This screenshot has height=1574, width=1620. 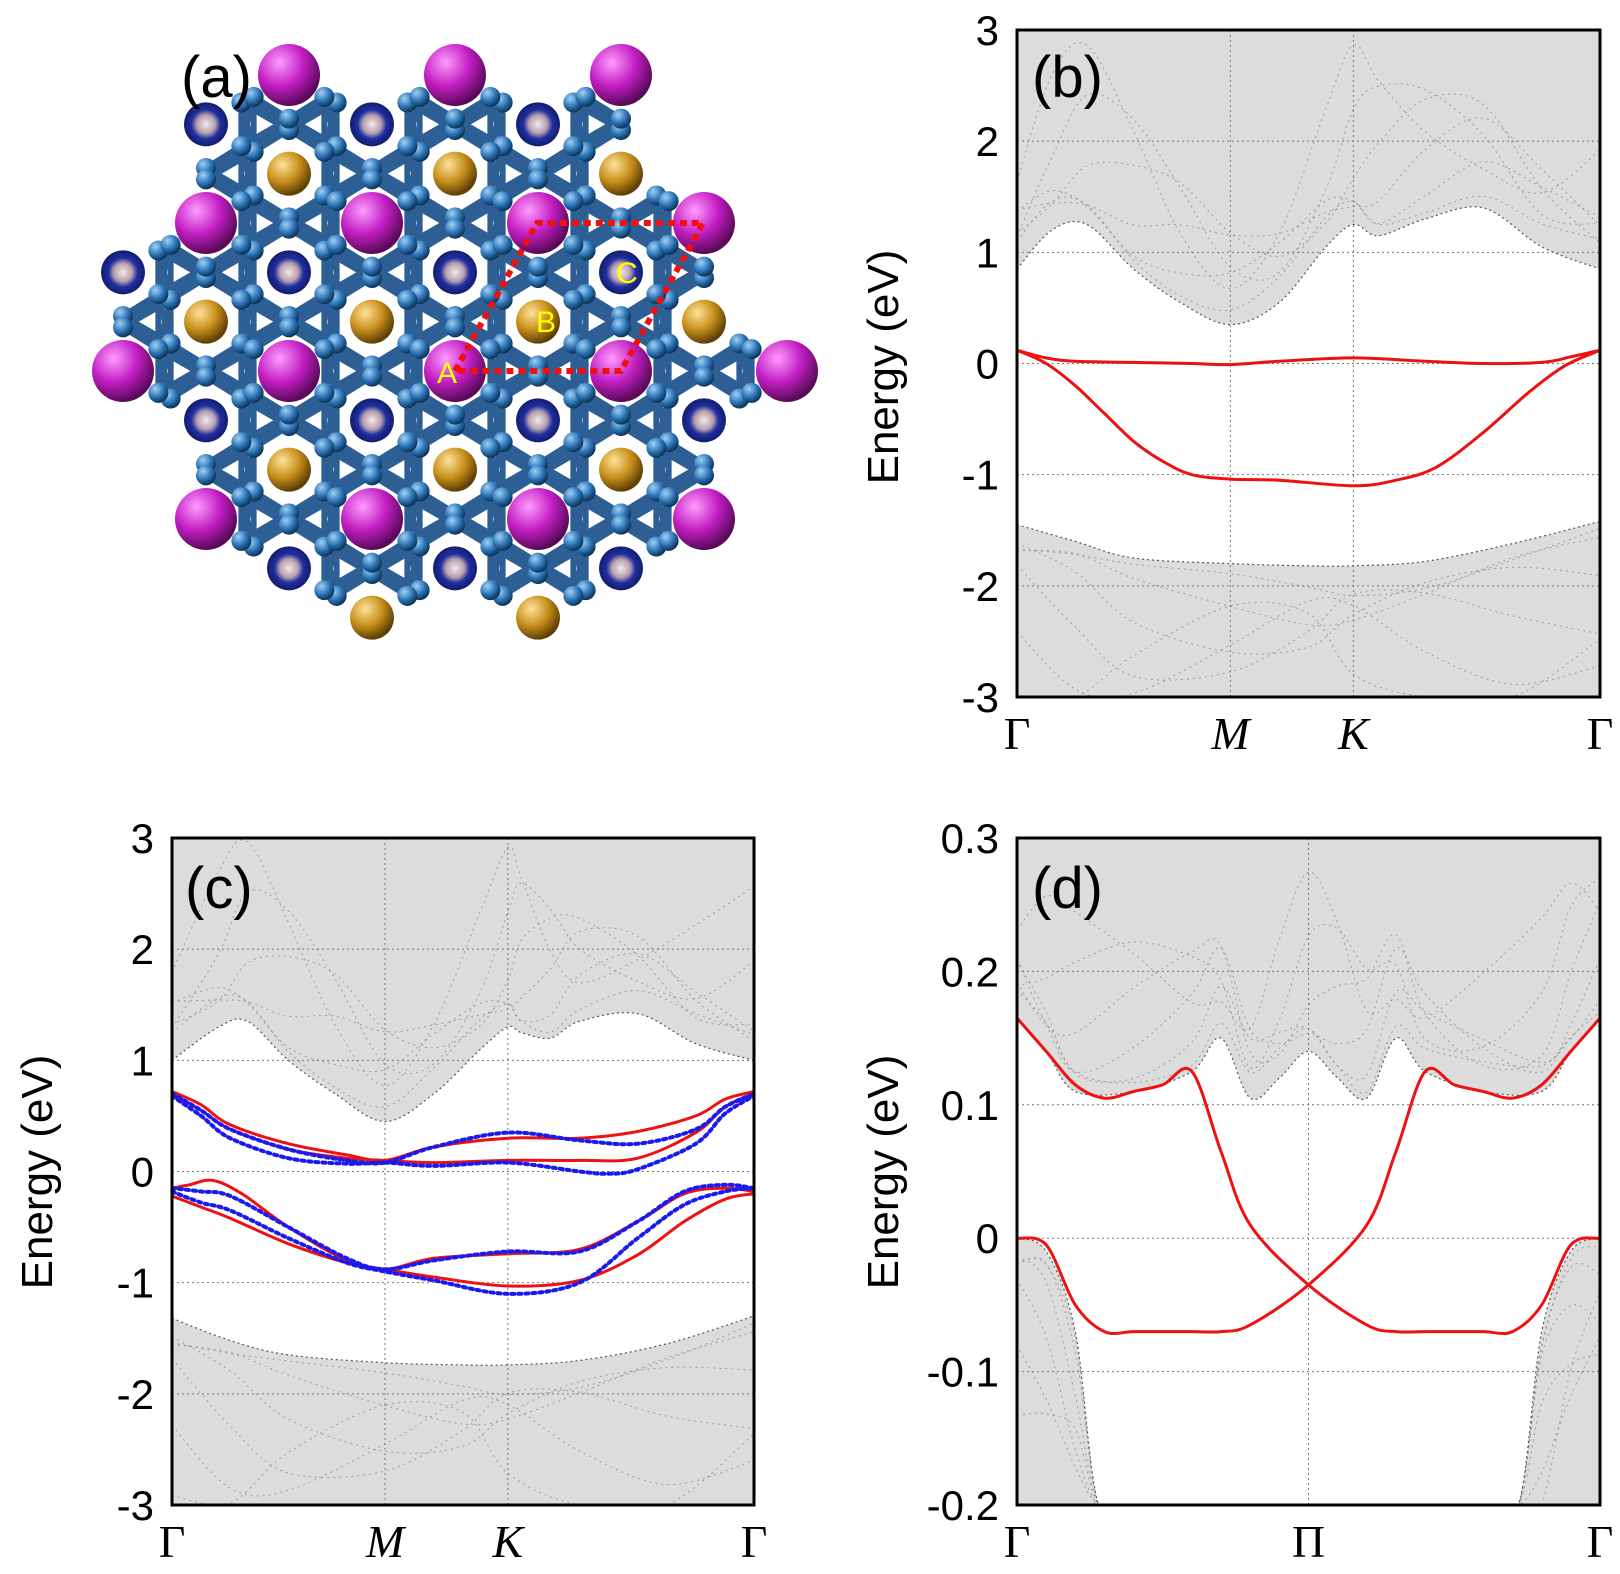 I want to click on y-tick-label: 1, so click(x=987, y=252).